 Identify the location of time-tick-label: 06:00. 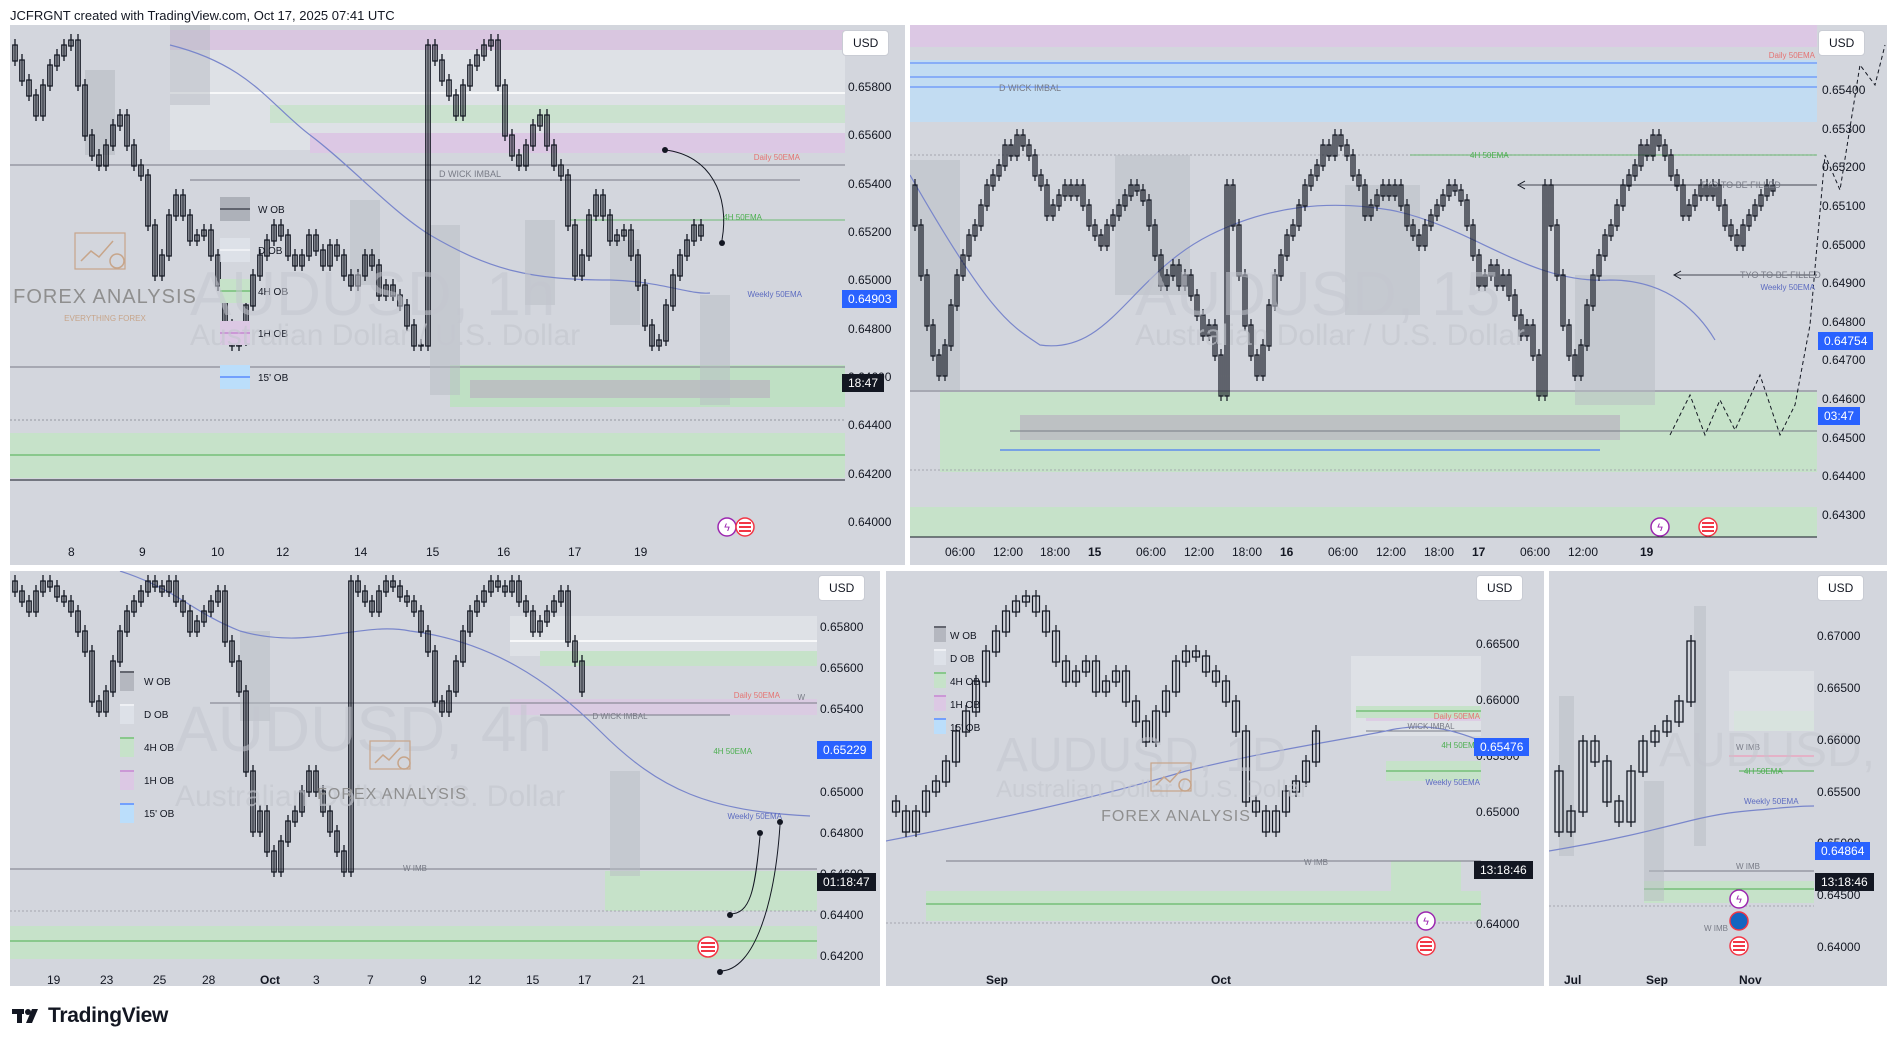
(1343, 552).